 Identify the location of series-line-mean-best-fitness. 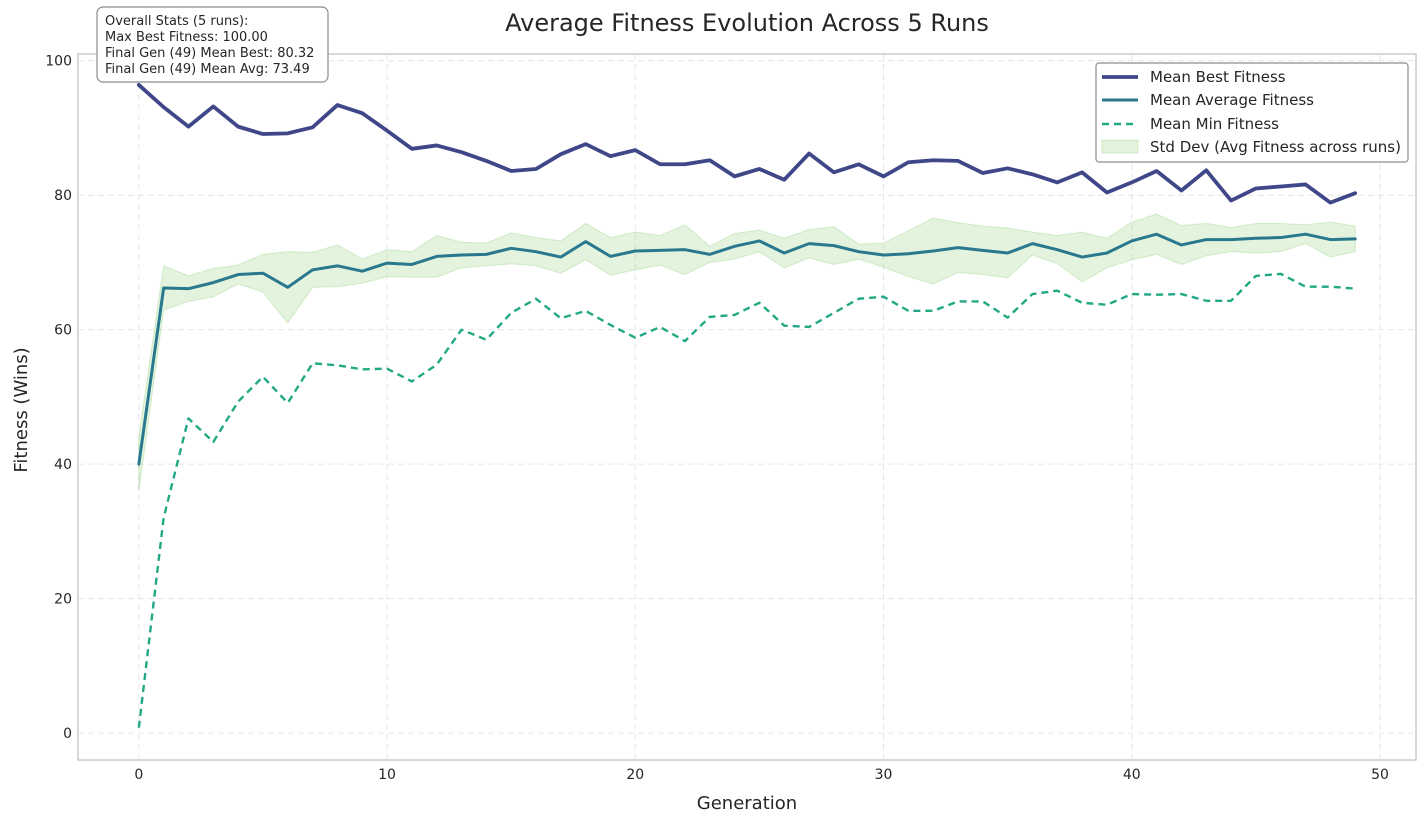
(747, 144).